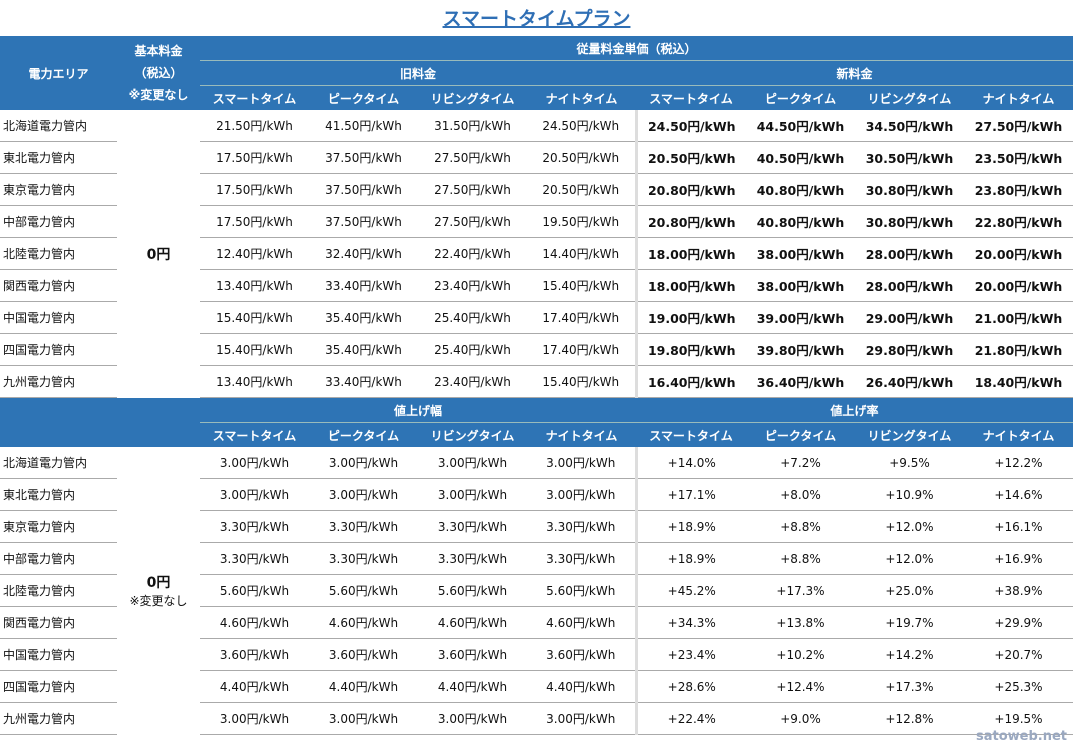 This screenshot has height=746, width=1073. I want to click on value-cell: 22.40円/kWh, so click(472, 253).